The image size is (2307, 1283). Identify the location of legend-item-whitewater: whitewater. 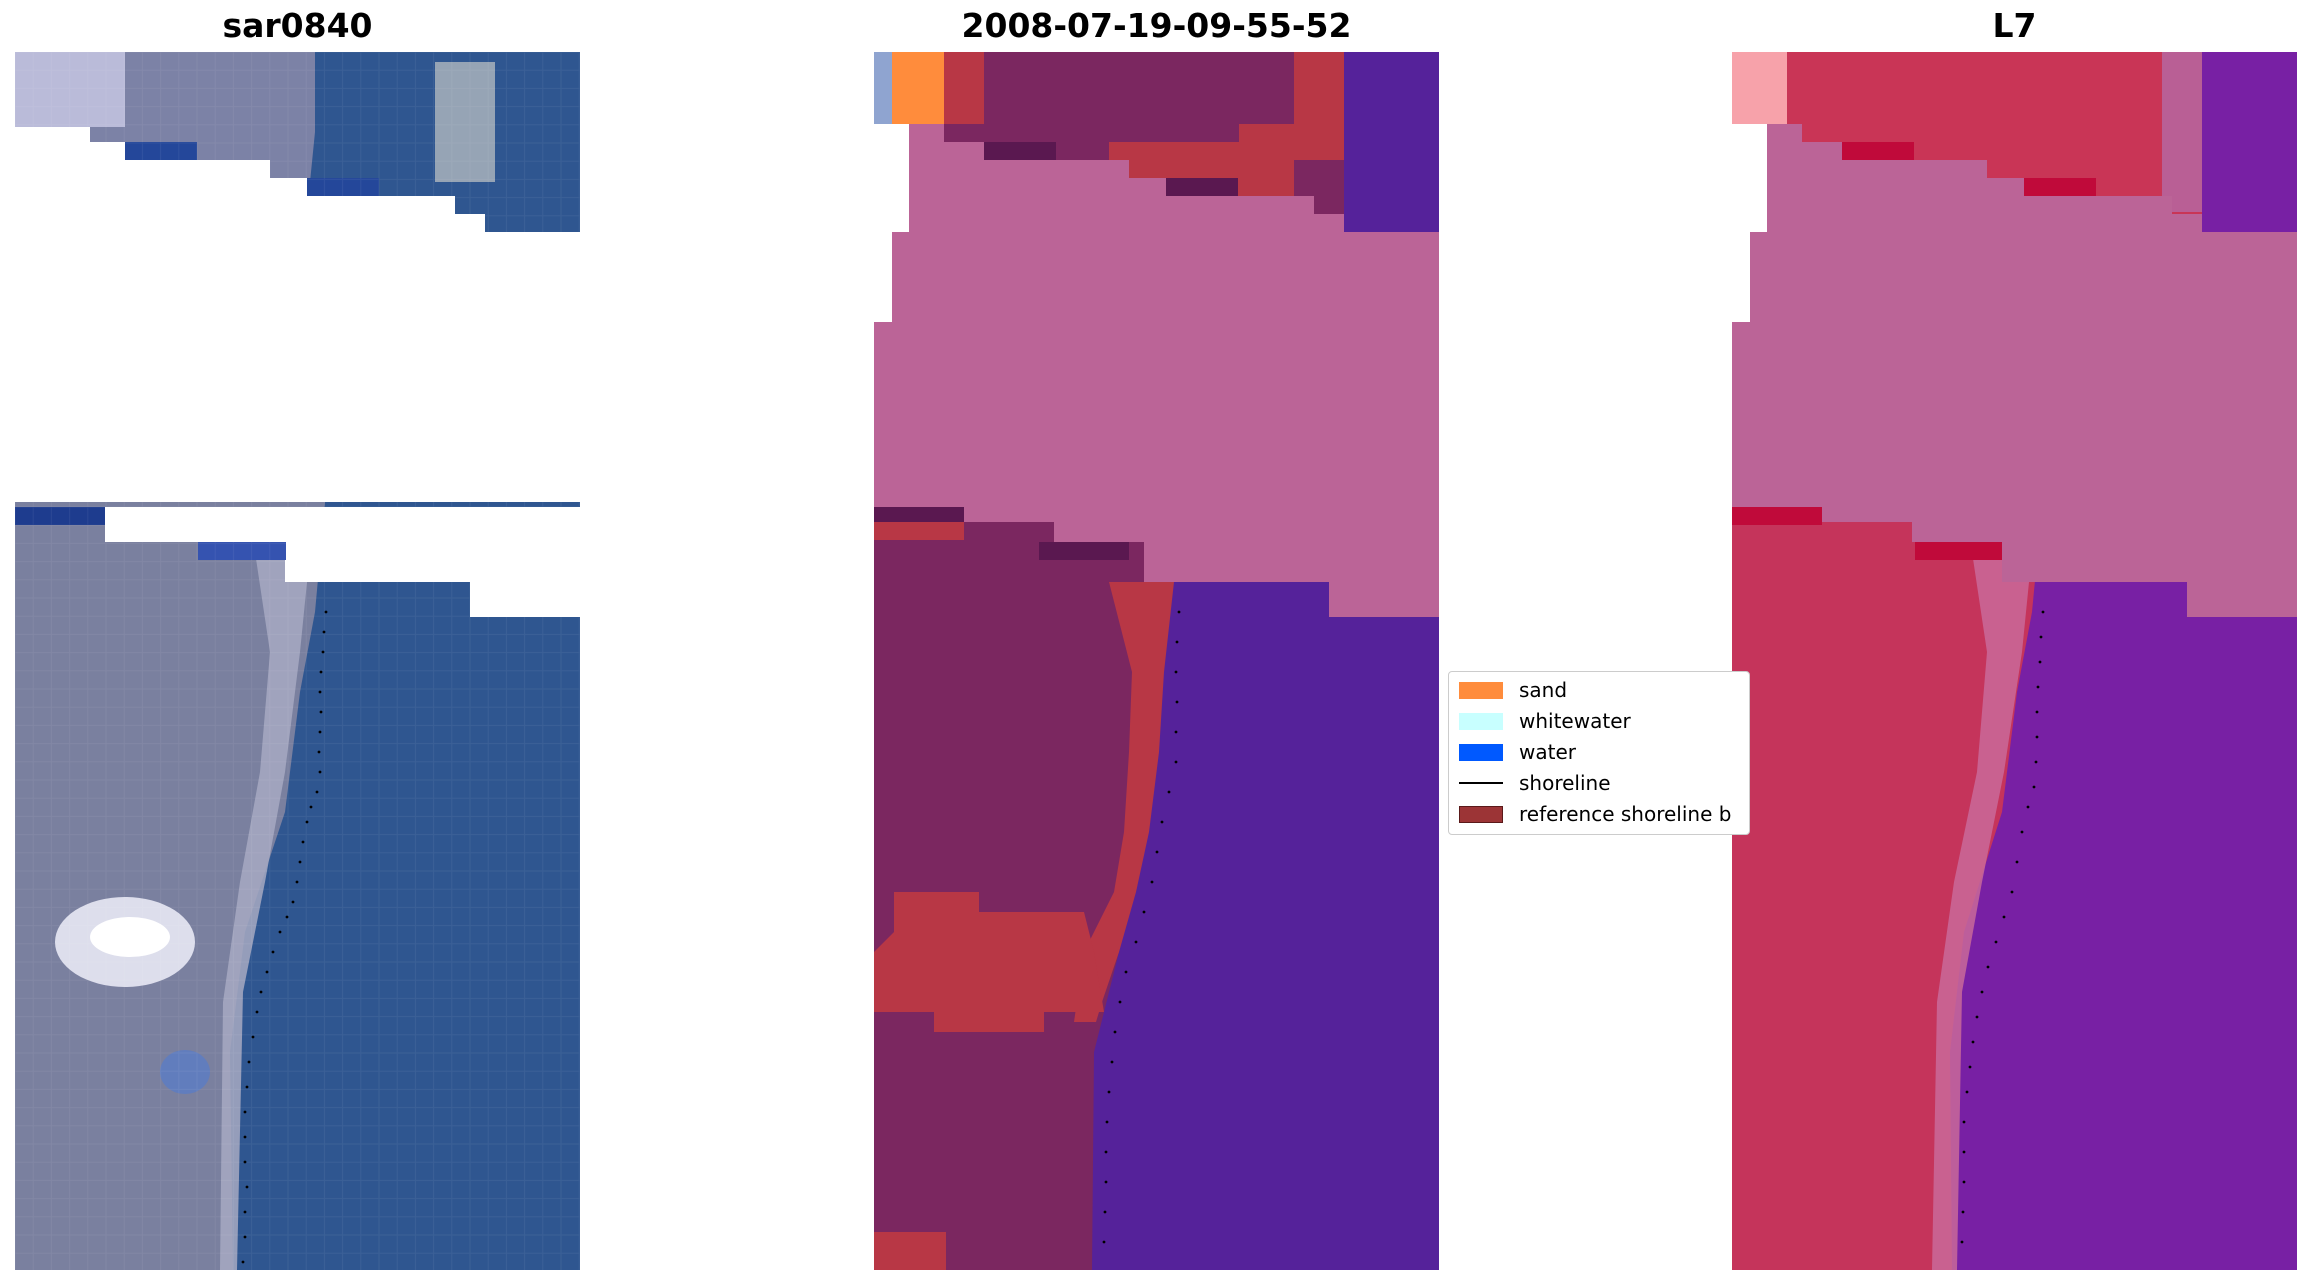
(1545, 721).